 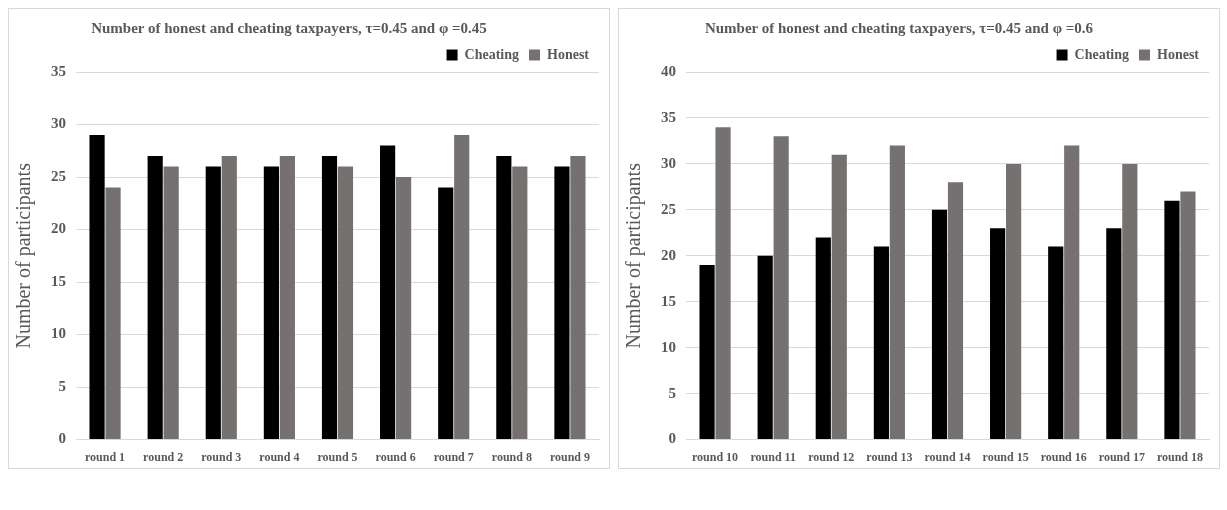 I want to click on x-tick-label: round 14, so click(x=947, y=456).